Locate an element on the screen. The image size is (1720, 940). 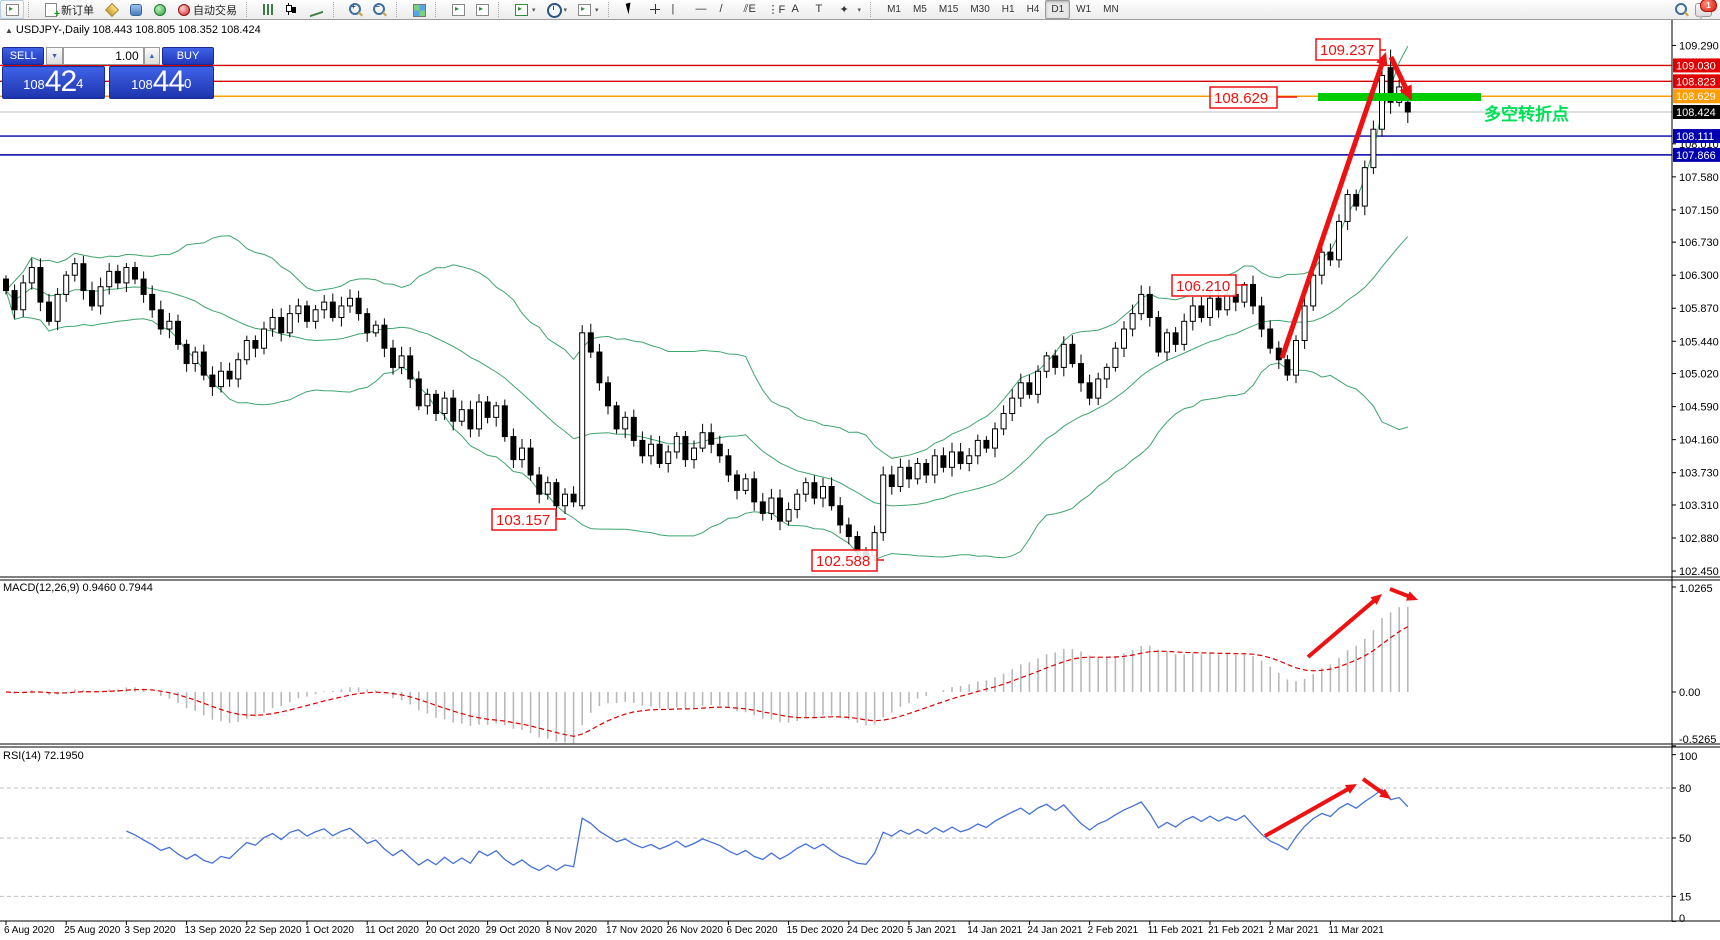
timeframe-m30: M30 is located at coordinates (980, 9).